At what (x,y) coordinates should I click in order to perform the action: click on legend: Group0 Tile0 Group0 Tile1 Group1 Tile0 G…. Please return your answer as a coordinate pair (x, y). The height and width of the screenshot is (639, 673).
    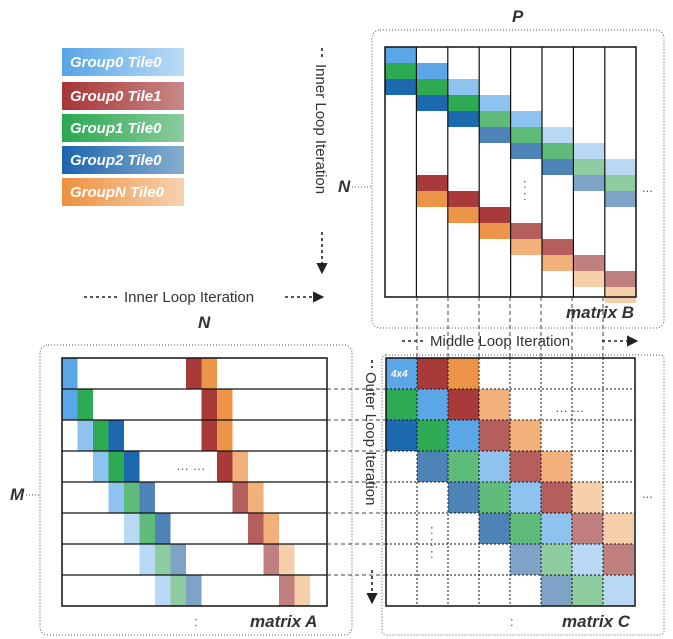
    Looking at the image, I should click on (123, 127).